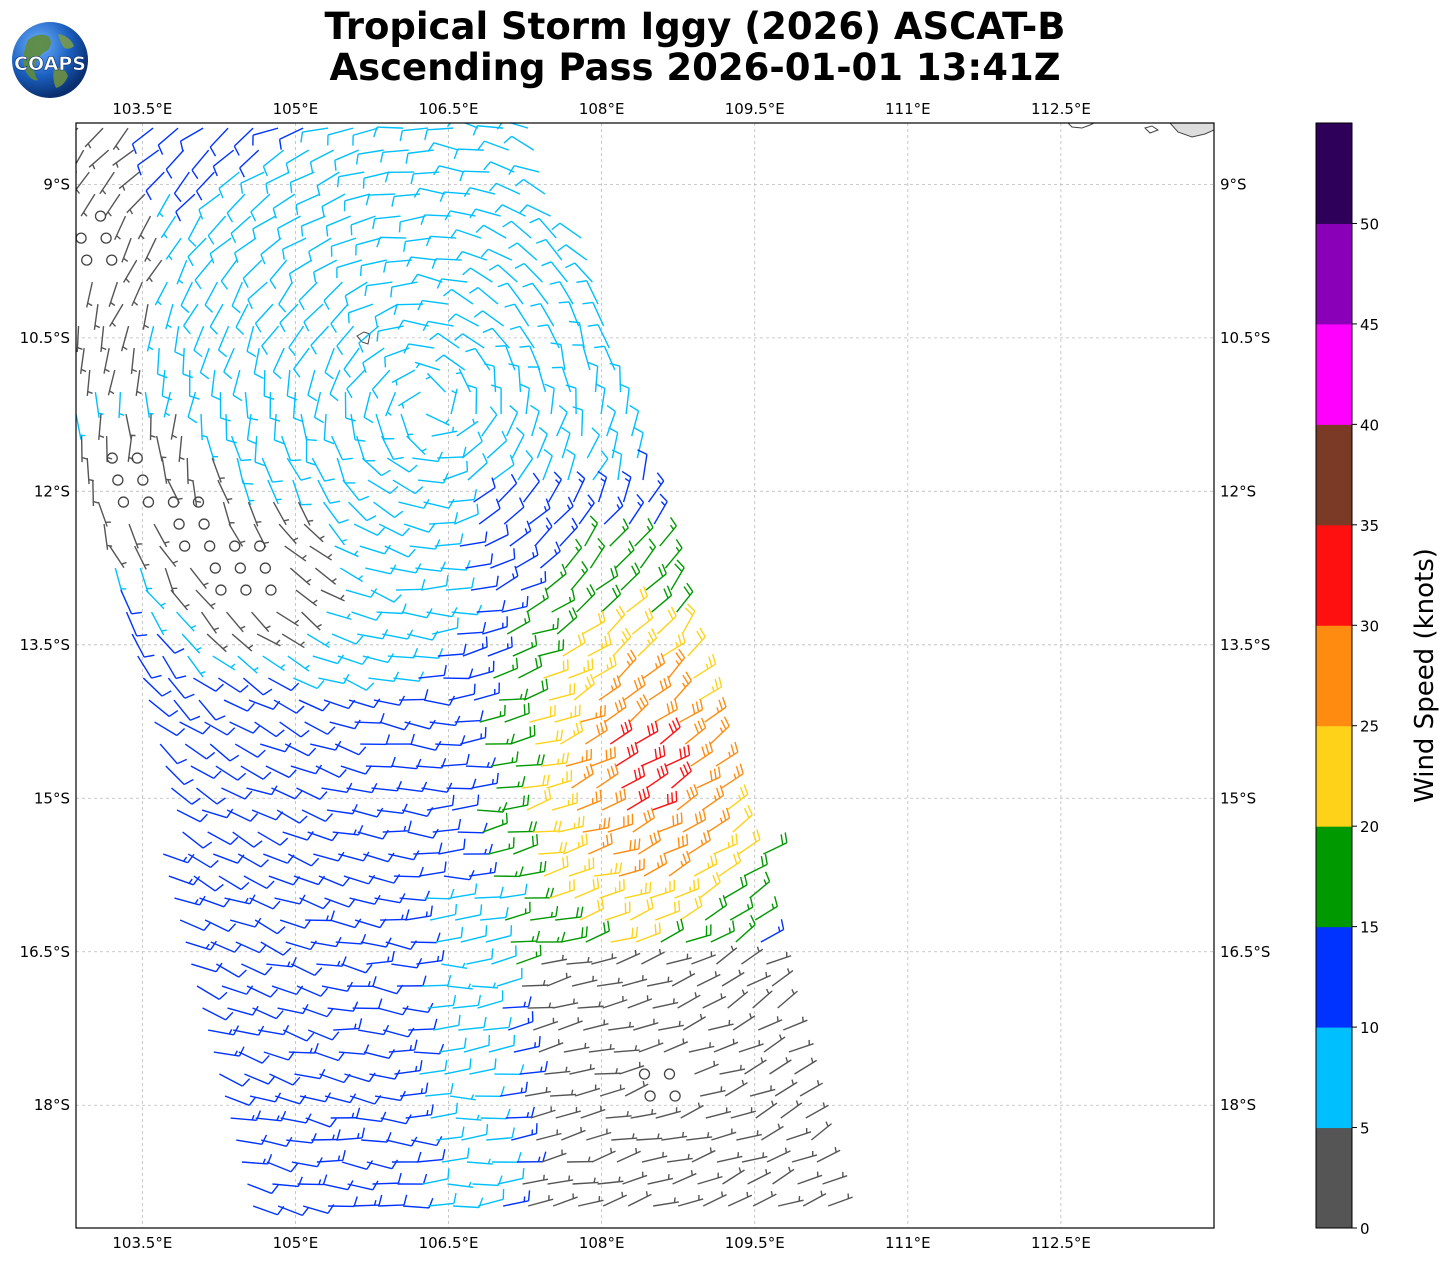 This screenshot has width=1452, height=1264. Describe the element at coordinates (1245, 645) in the screenshot. I see `y-tick-label-right: 13.5°S` at that location.